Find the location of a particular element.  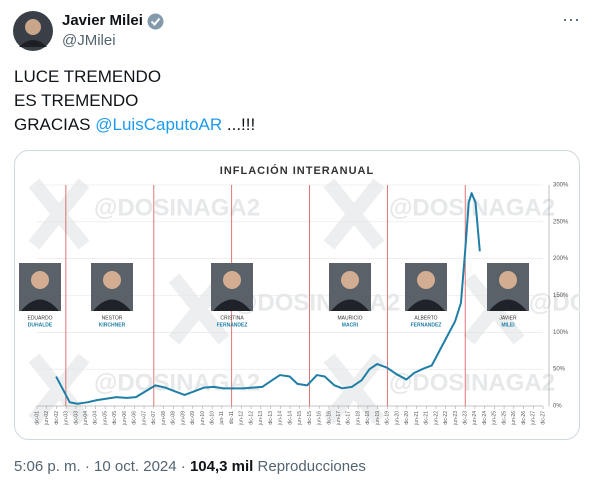

x-tick-label: dic-08 is located at coordinates (174, 418).